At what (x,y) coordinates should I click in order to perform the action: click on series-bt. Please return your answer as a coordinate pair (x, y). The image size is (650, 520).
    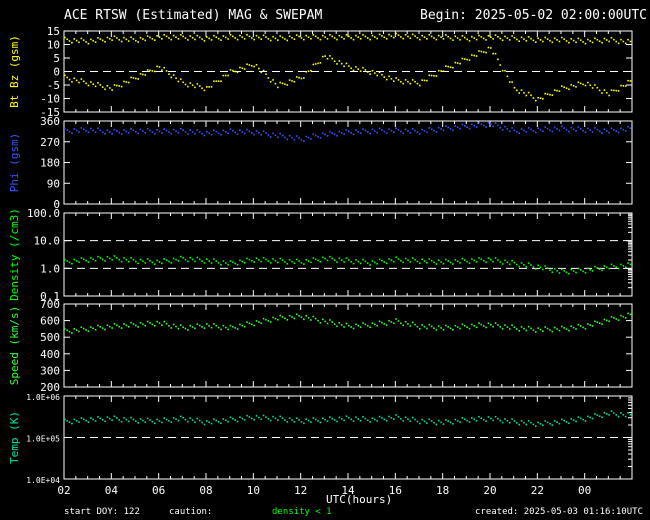
    Looking at the image, I should click on (348, 38).